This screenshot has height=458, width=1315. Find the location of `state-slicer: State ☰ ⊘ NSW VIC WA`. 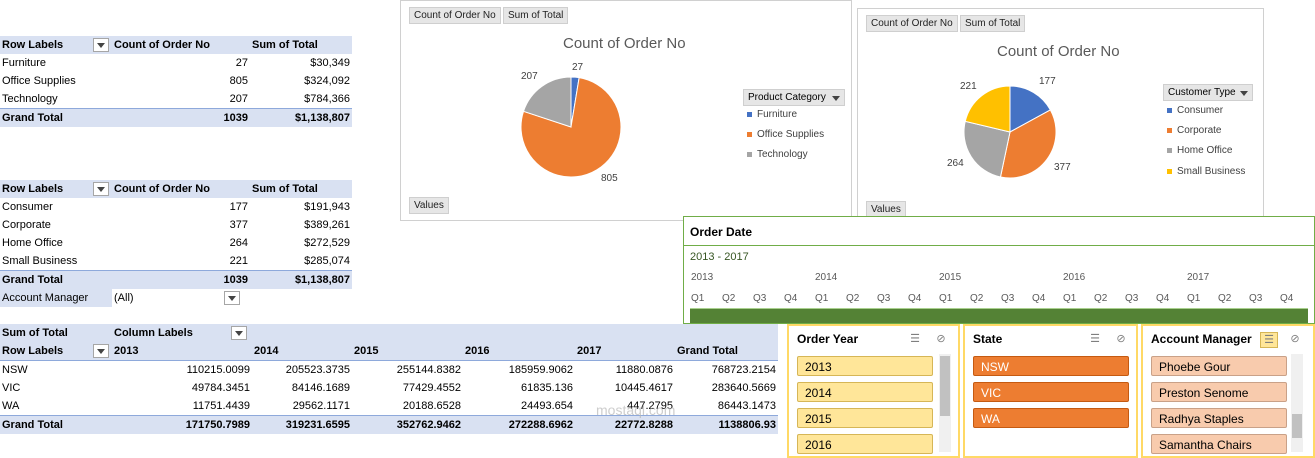

state-slicer: State ☰ ⊘ NSW VIC WA is located at coordinates (1050, 391).